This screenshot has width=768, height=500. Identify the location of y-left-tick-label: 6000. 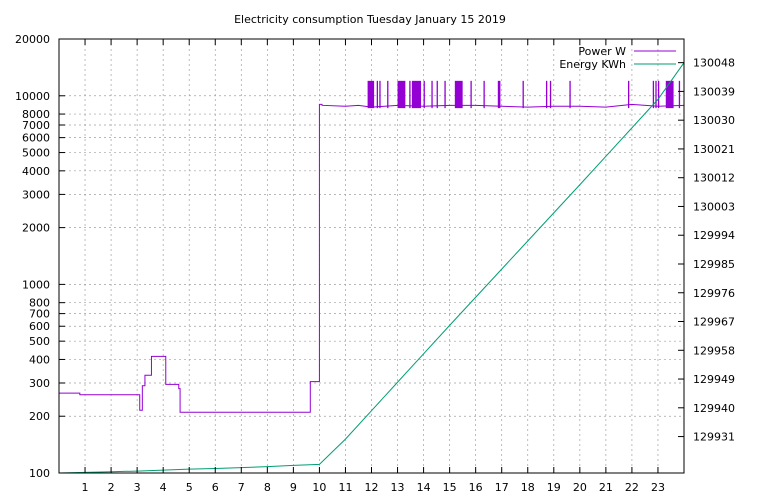
(36, 138).